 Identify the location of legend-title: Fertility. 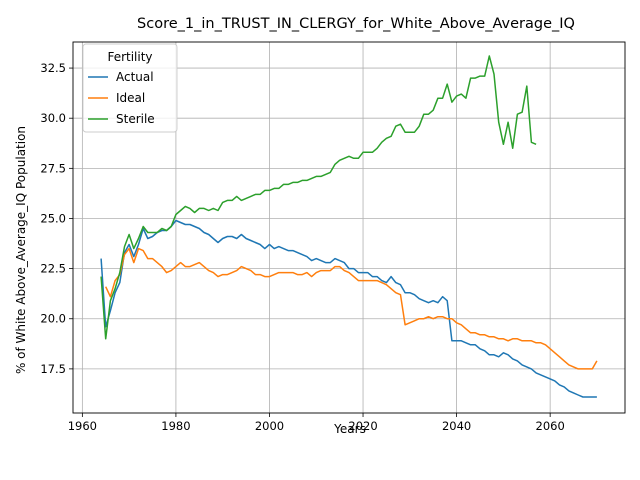
(129, 57).